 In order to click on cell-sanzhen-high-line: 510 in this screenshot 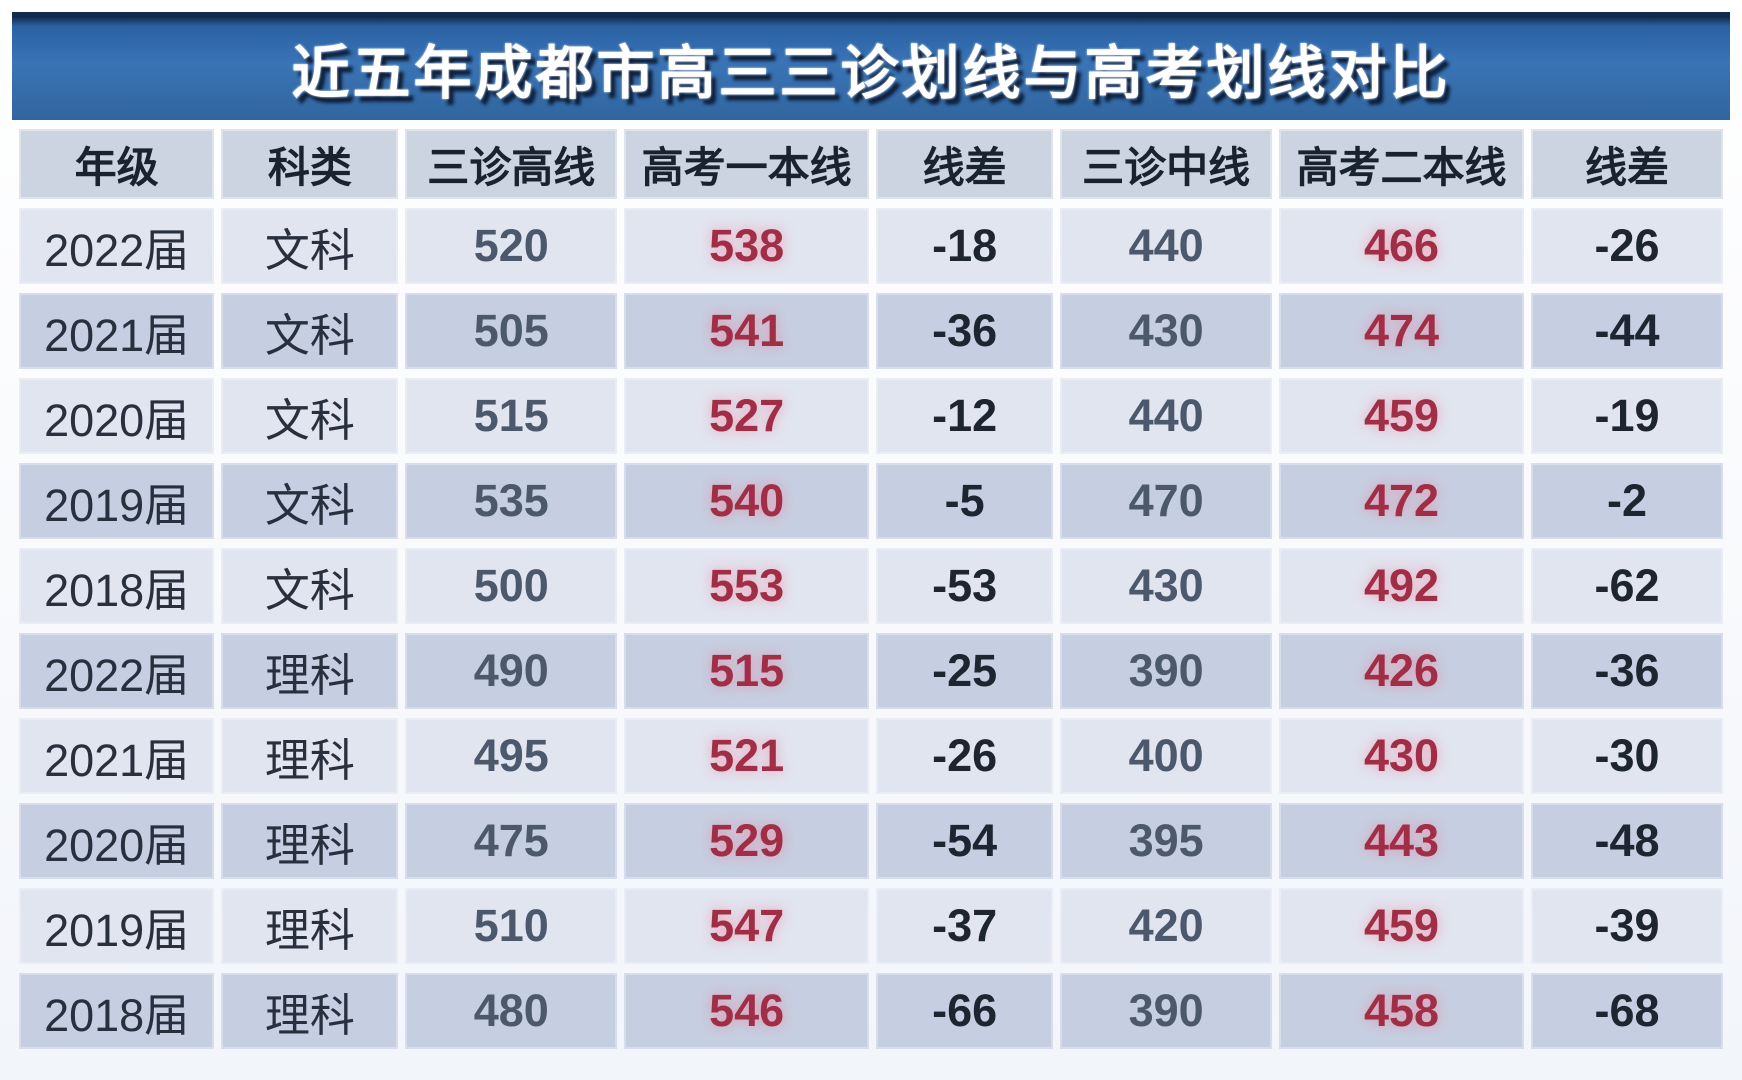, I will do `click(511, 926)`.